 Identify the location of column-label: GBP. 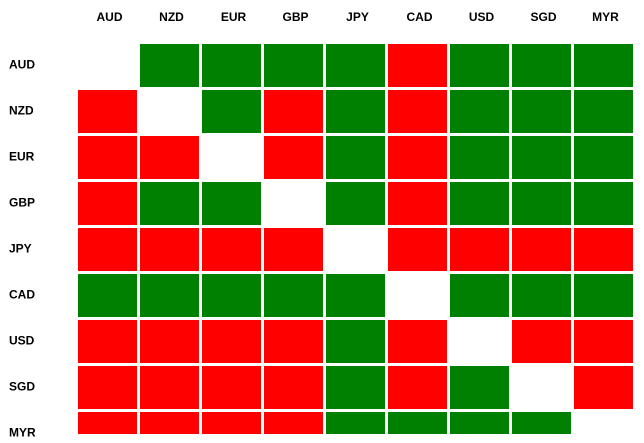
(295, 17).